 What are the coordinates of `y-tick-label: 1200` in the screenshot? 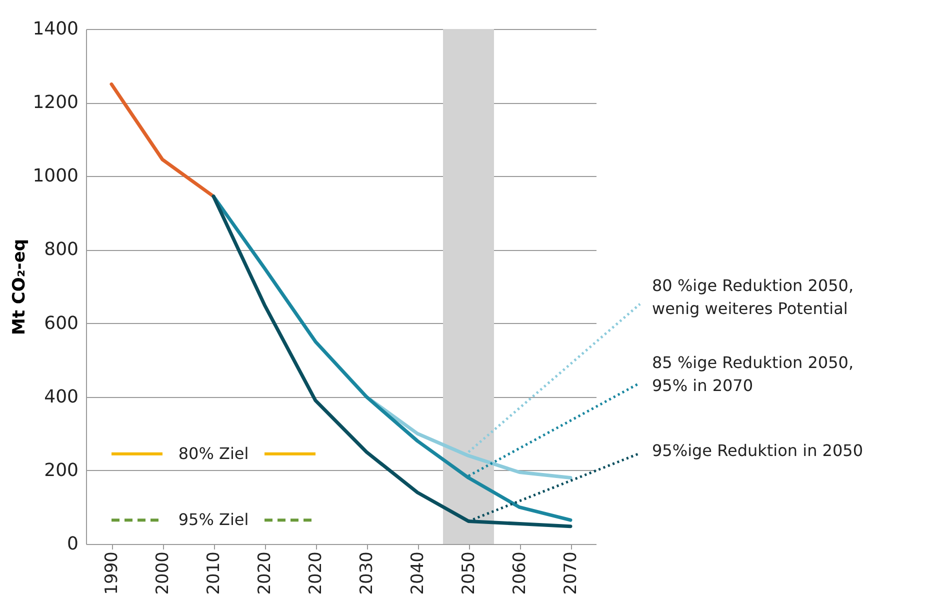 It's located at (55, 103).